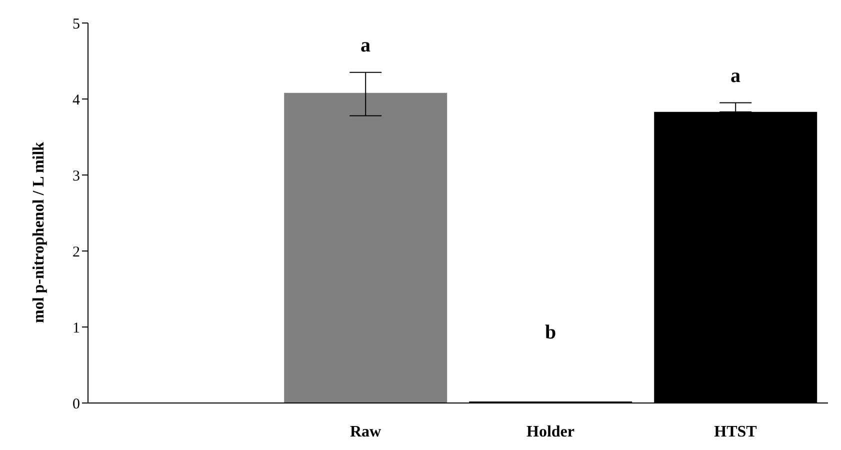 The image size is (841, 450). Describe the element at coordinates (39, 232) in the screenshot. I see `y-axis-title: mol p-nitrophenol / L milk` at that location.